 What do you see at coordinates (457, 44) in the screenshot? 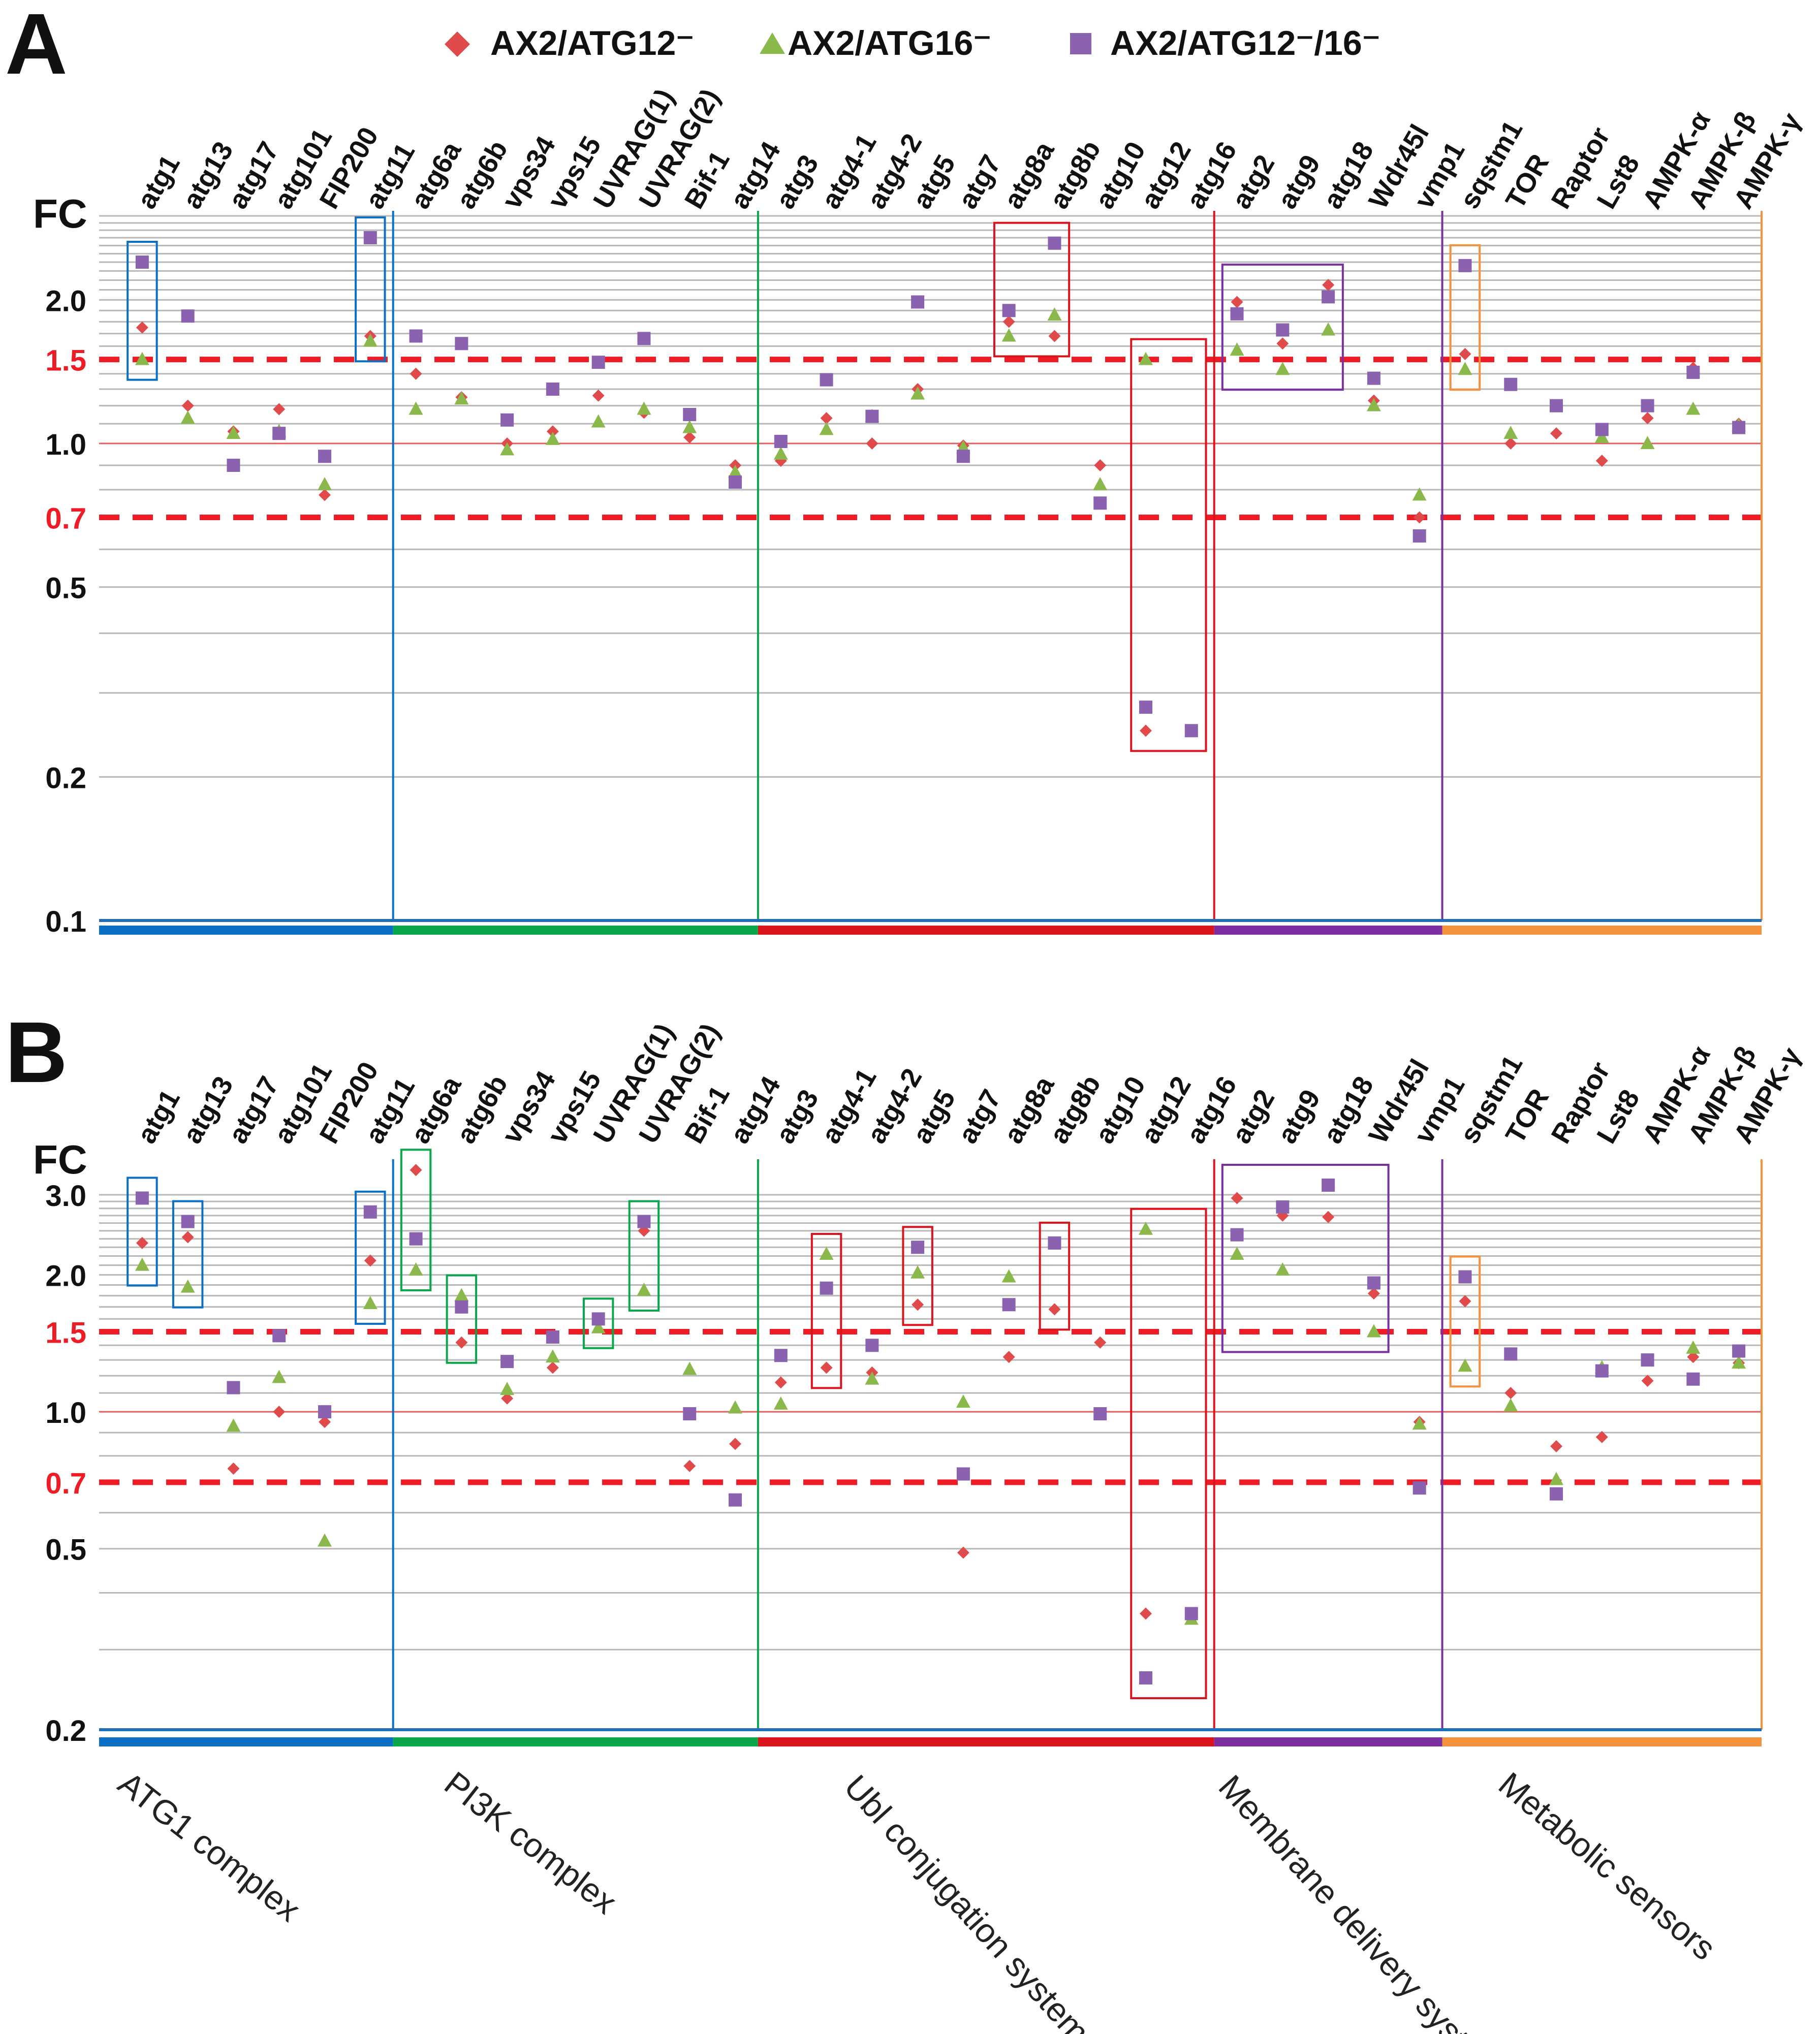
I see `diamond-icon` at bounding box center [457, 44].